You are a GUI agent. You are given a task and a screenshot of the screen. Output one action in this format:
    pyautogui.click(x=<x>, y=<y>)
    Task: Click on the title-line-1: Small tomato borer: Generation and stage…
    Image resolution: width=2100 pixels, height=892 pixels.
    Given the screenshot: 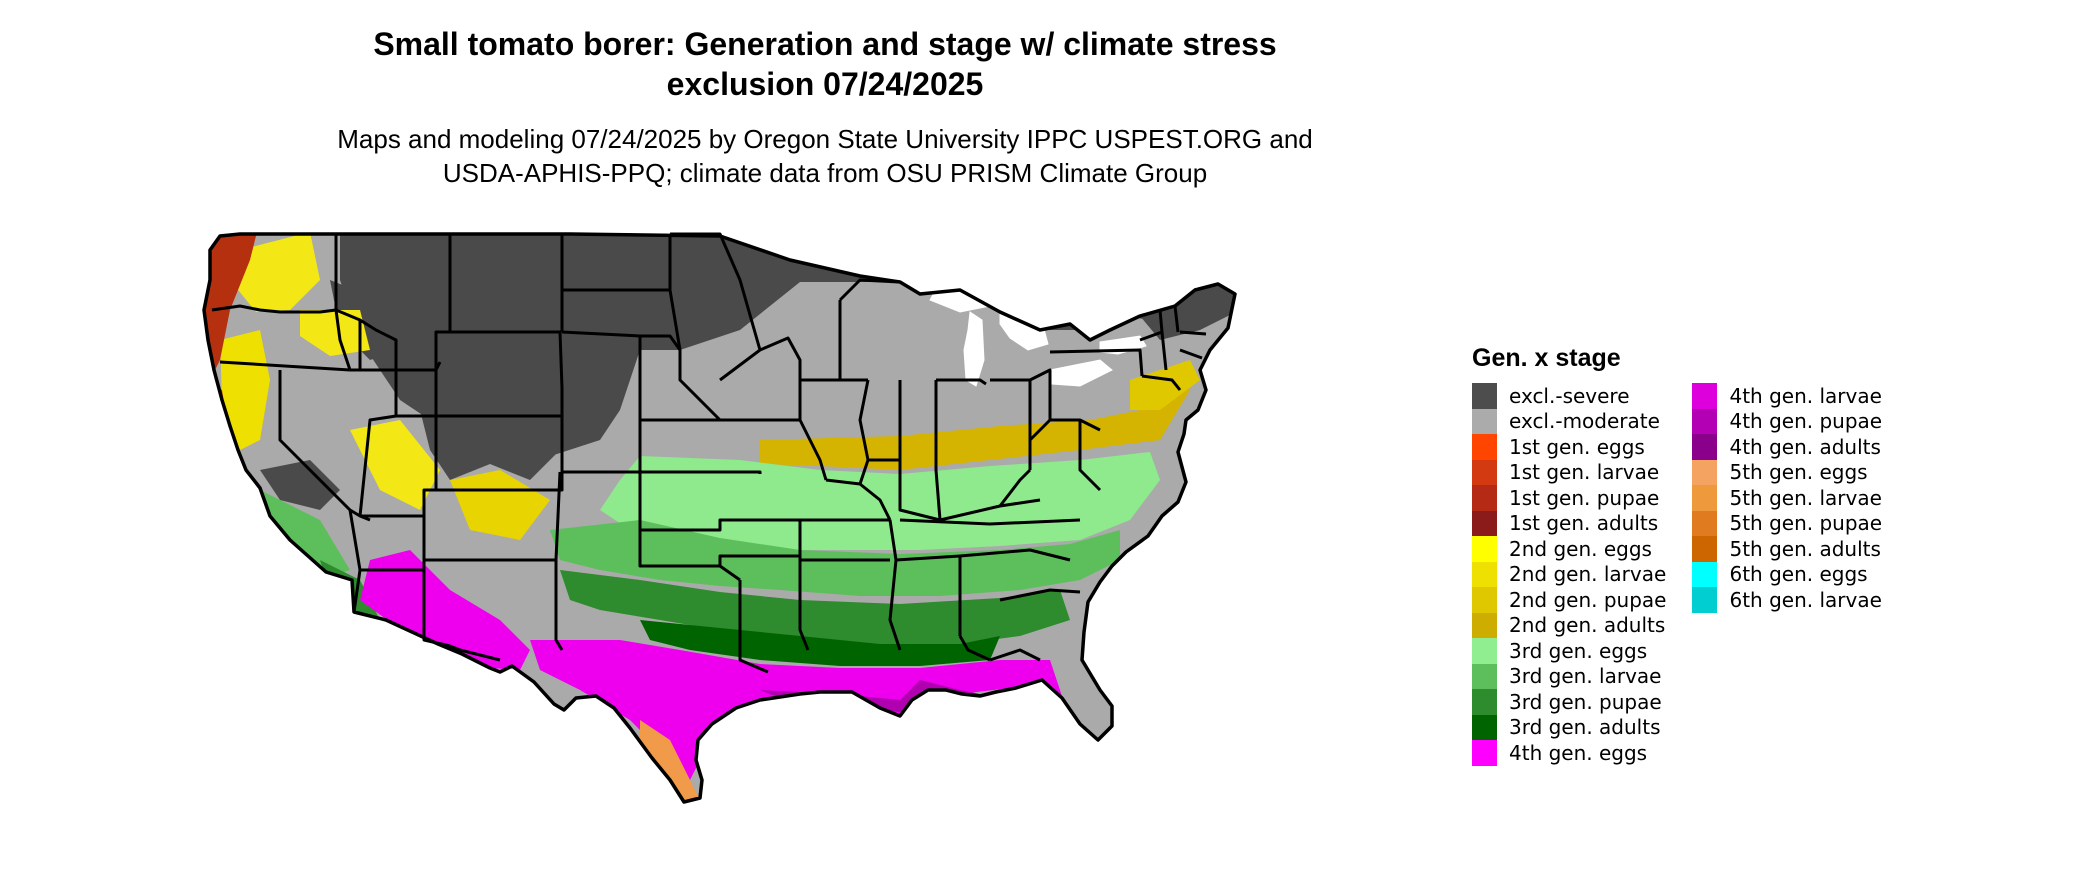 What is the action you would take?
    pyautogui.click(x=825, y=44)
    